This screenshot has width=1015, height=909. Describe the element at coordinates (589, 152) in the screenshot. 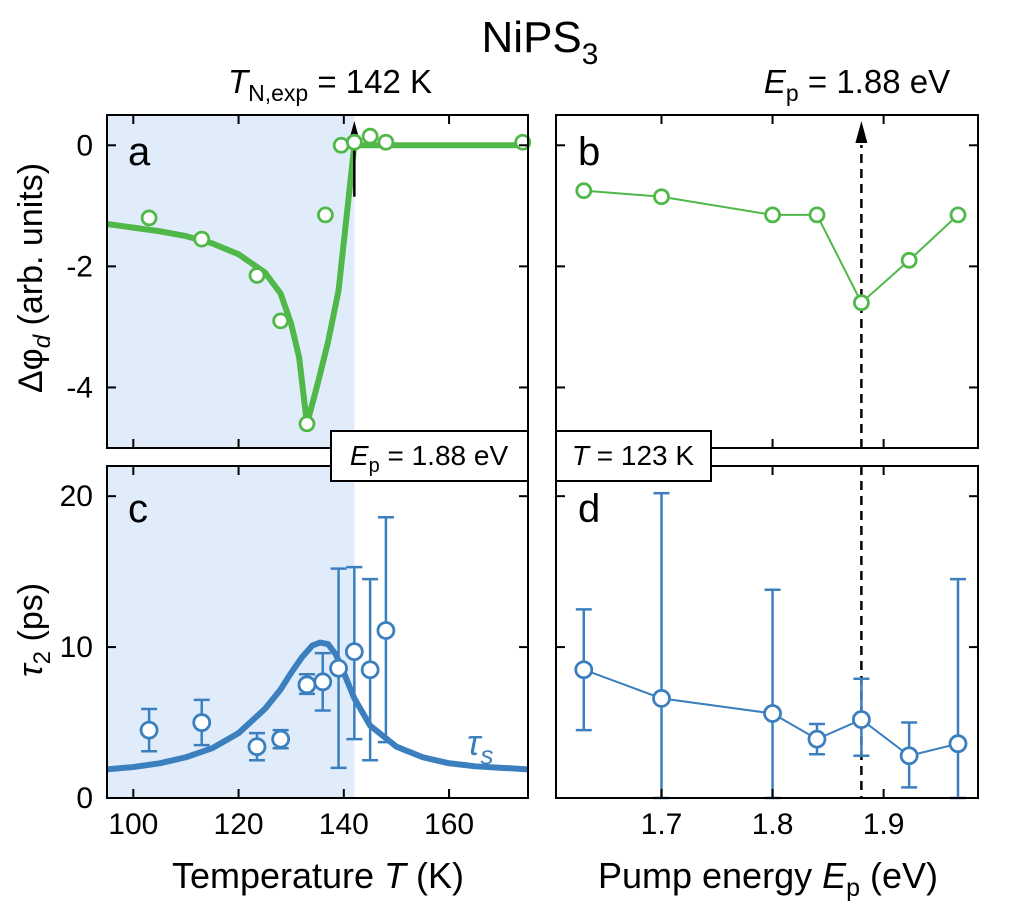

I see `panel-letter-b: b` at that location.